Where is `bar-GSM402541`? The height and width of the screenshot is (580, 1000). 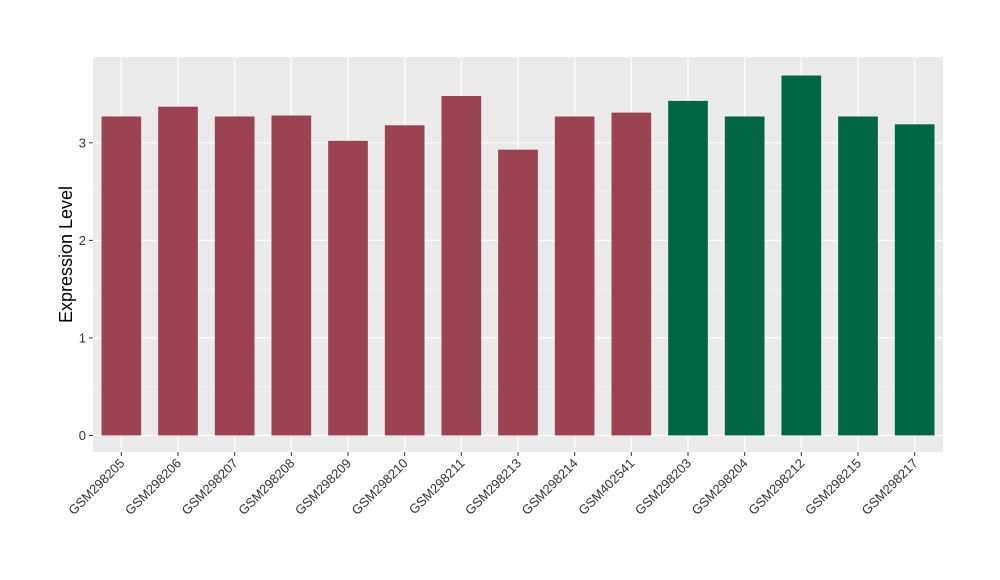
bar-GSM402541 is located at coordinates (631, 274).